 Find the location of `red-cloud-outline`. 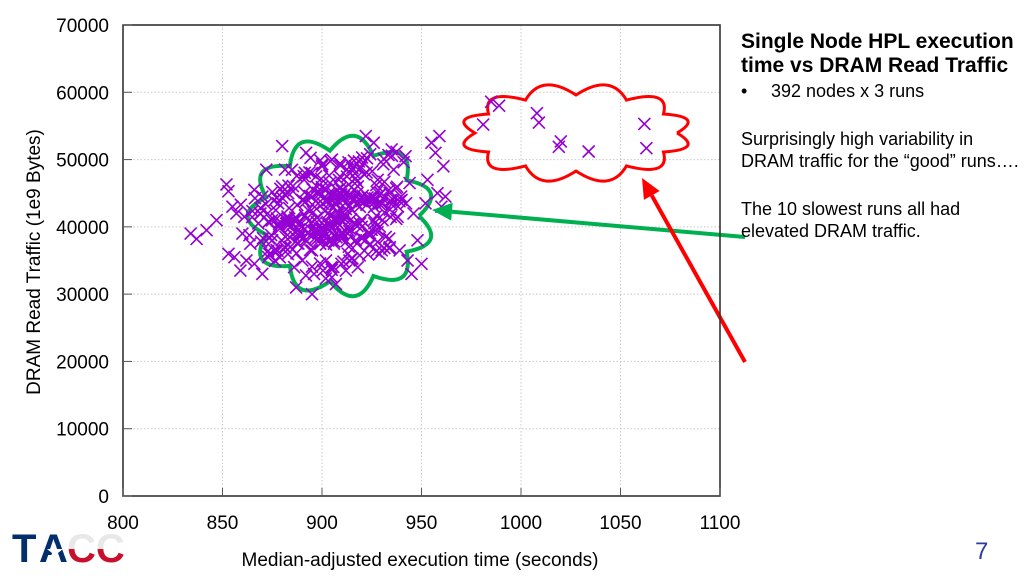

red-cloud-outline is located at coordinates (576, 133).